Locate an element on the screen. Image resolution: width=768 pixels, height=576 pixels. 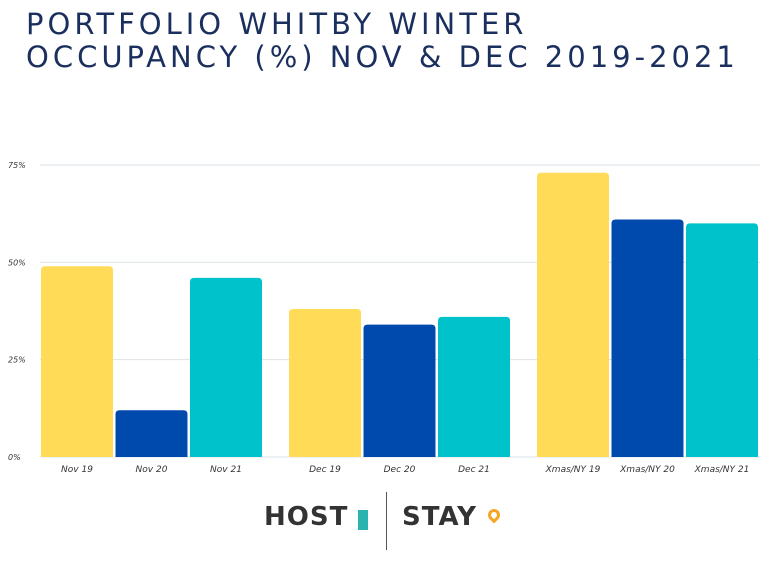
door-icon is located at coordinates (363, 520).